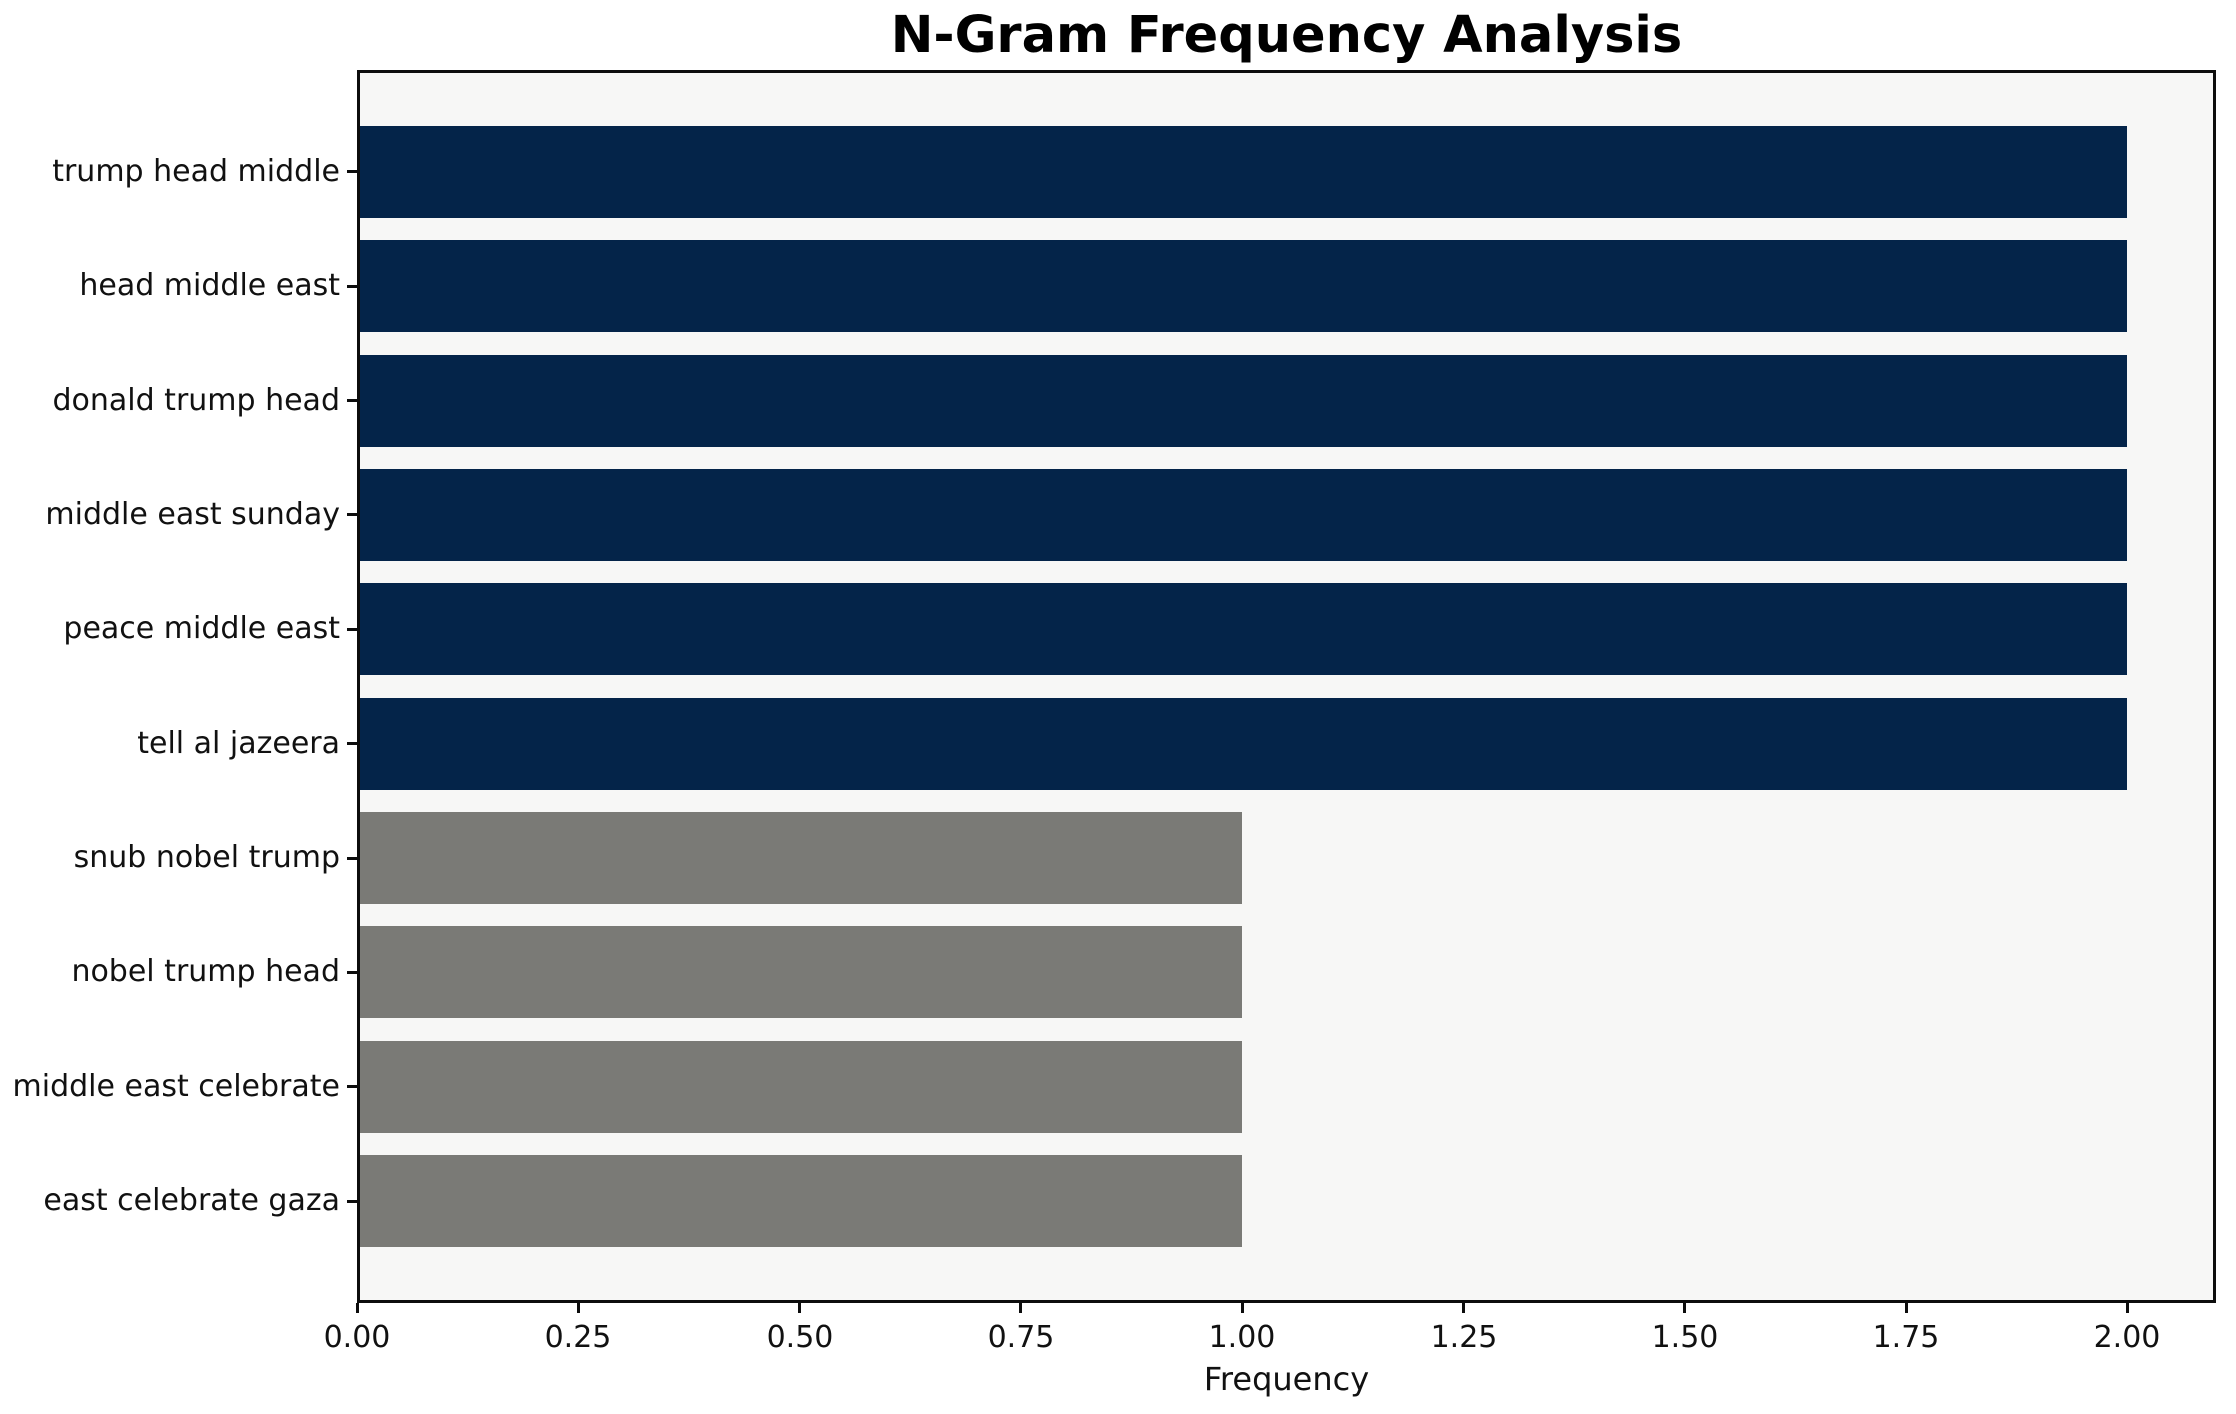 Image resolution: width=2236 pixels, height=1414 pixels. What do you see at coordinates (192, 514) in the screenshot?
I see `y-tick-label: middle east sunday` at bounding box center [192, 514].